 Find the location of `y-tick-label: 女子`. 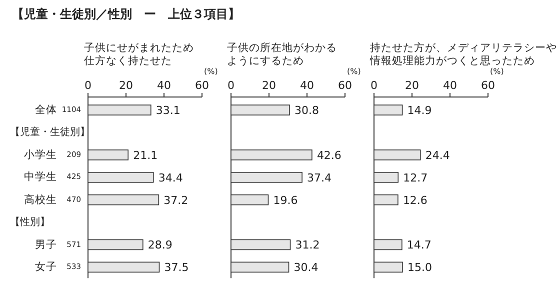

y-tick-label: 女子 is located at coordinates (46, 267).